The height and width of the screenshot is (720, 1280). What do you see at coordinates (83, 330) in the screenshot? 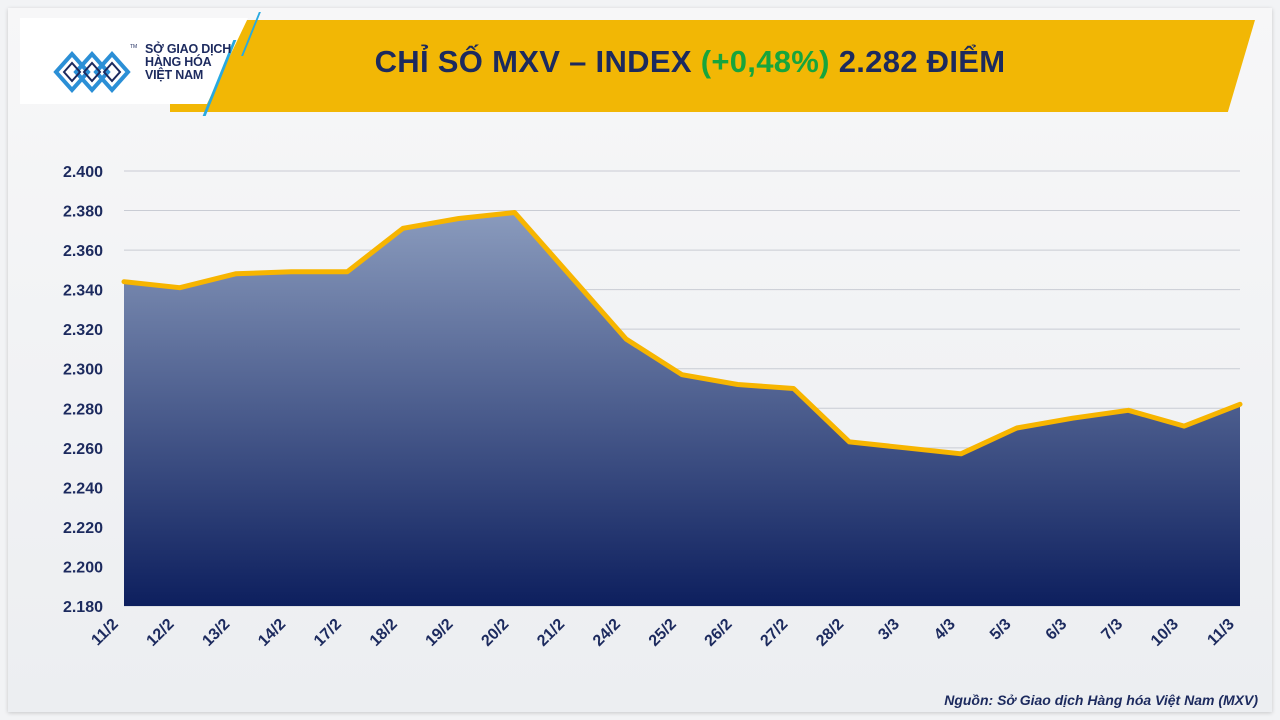
I see `y-tick-label: 2.320` at bounding box center [83, 330].